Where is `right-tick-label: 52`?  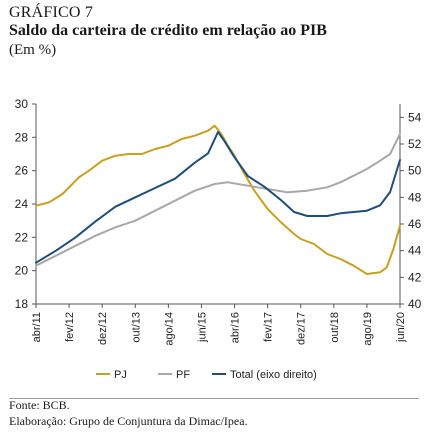 right-tick-label: 52 is located at coordinates (415, 144).